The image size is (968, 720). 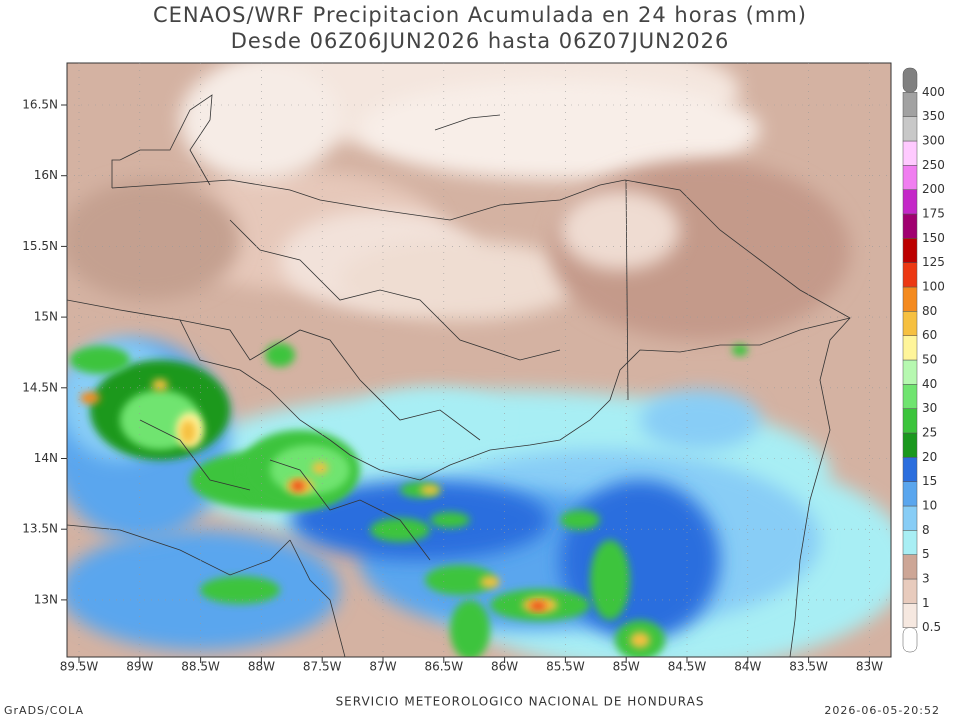 What do you see at coordinates (46, 175) in the screenshot?
I see `lat-label: 16N` at bounding box center [46, 175].